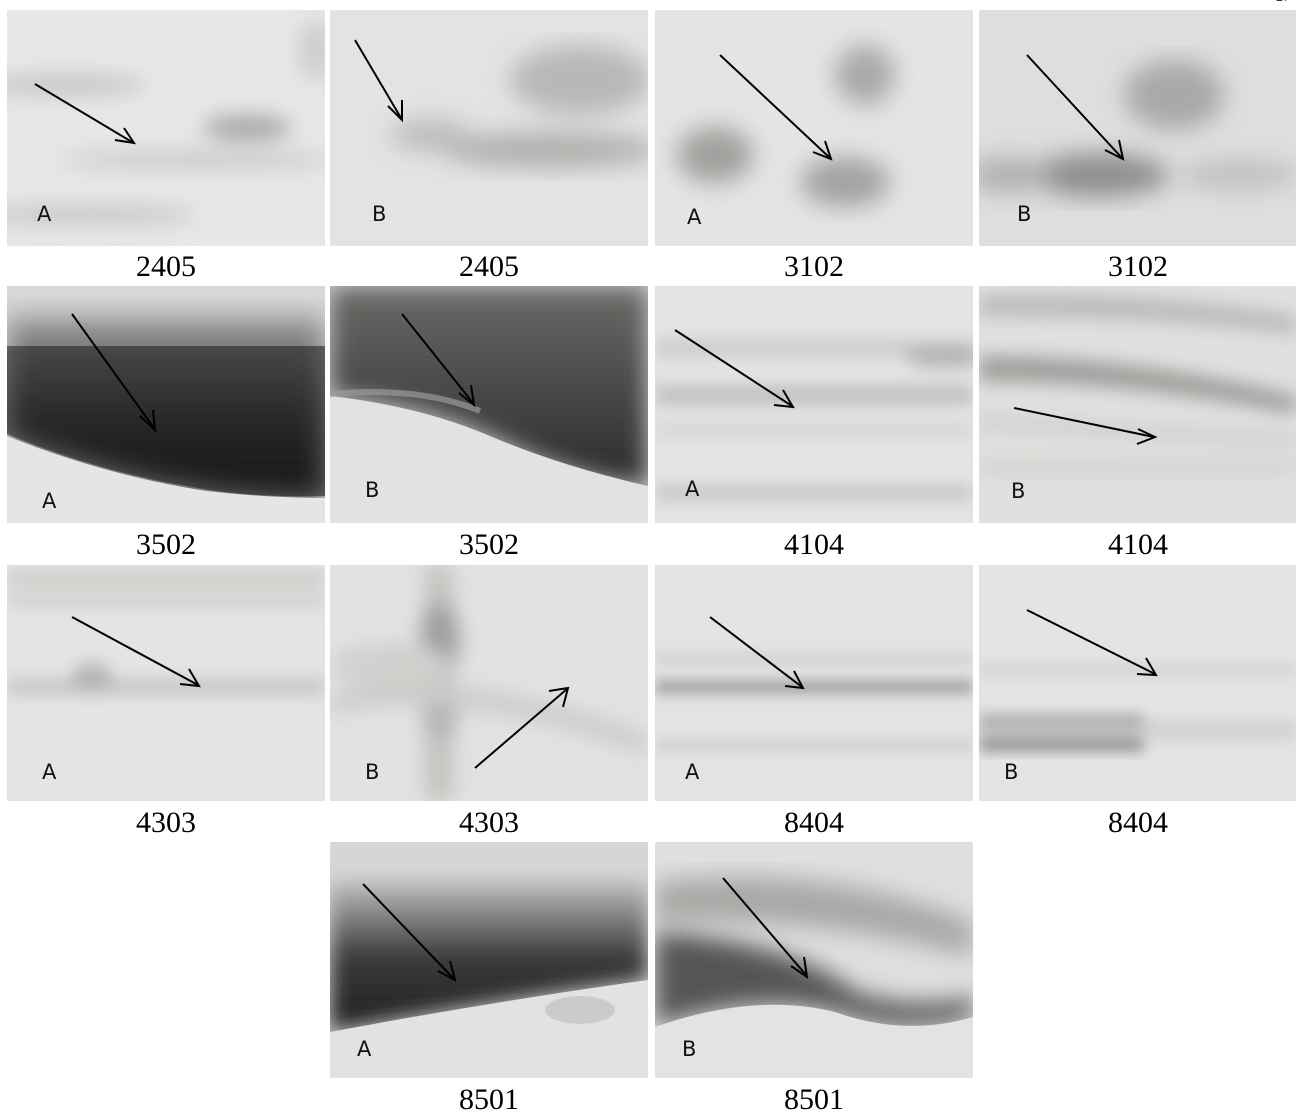 The width and height of the screenshot is (1296, 1115). Describe the element at coordinates (489, 404) in the screenshot. I see `gel-panel-3502-b: B` at that location.